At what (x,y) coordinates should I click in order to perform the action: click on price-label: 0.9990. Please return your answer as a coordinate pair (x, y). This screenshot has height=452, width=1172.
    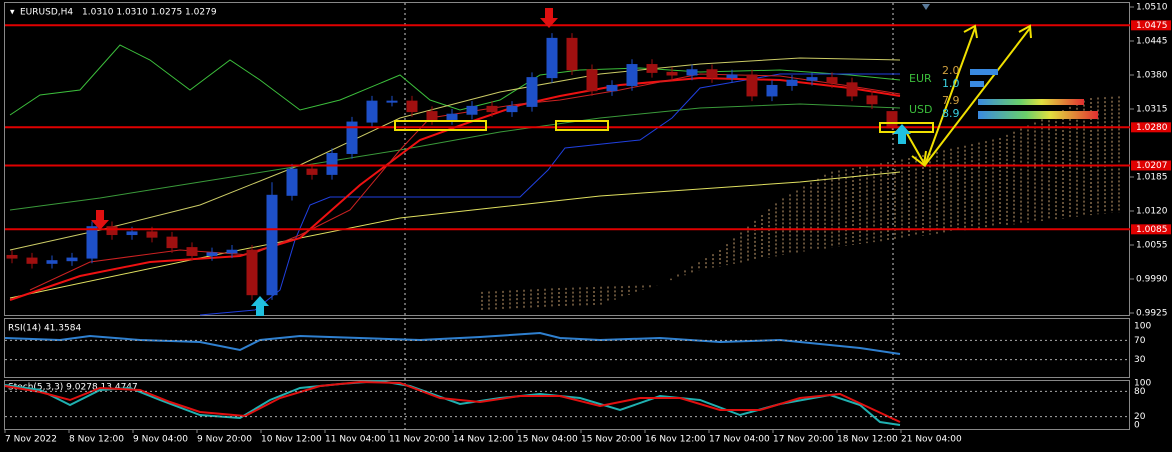
    Looking at the image, I should click on (1152, 280).